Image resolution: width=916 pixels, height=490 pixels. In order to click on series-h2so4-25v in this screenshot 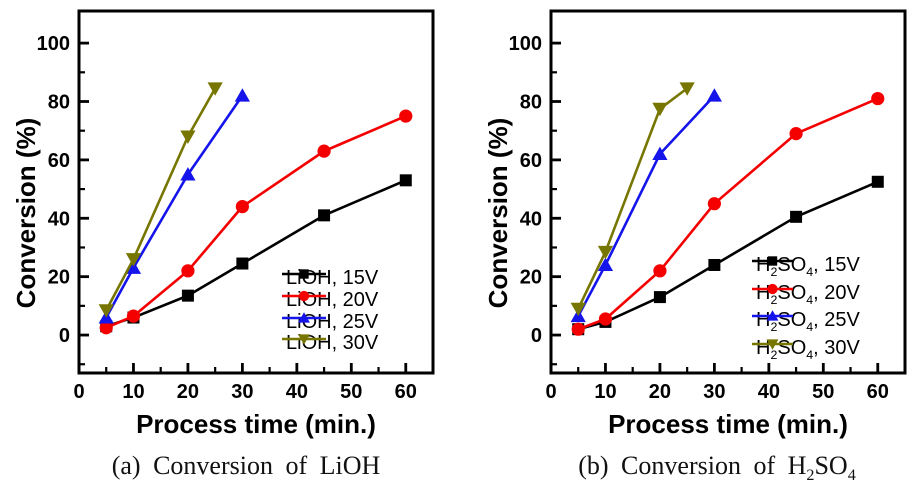, I will do `click(646, 205)`.